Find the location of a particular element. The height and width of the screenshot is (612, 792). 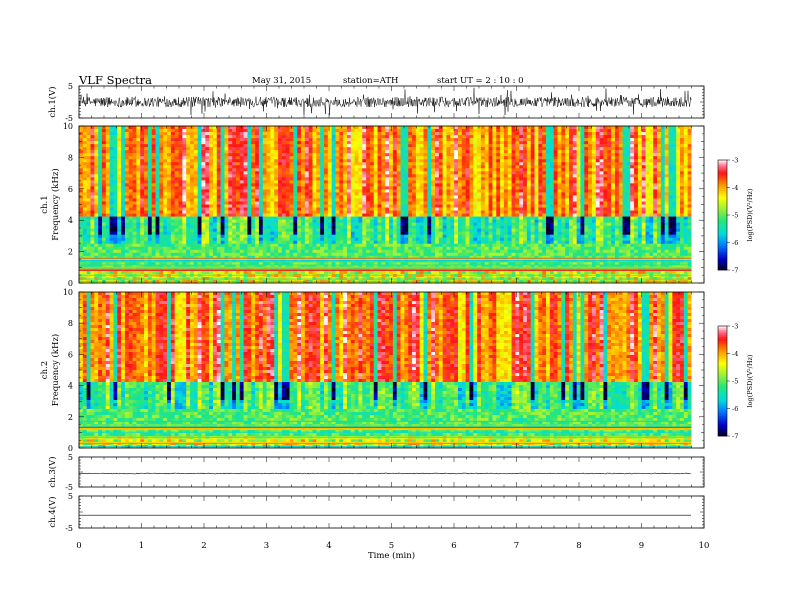

x-tick-label: 0 is located at coordinates (78, 546).